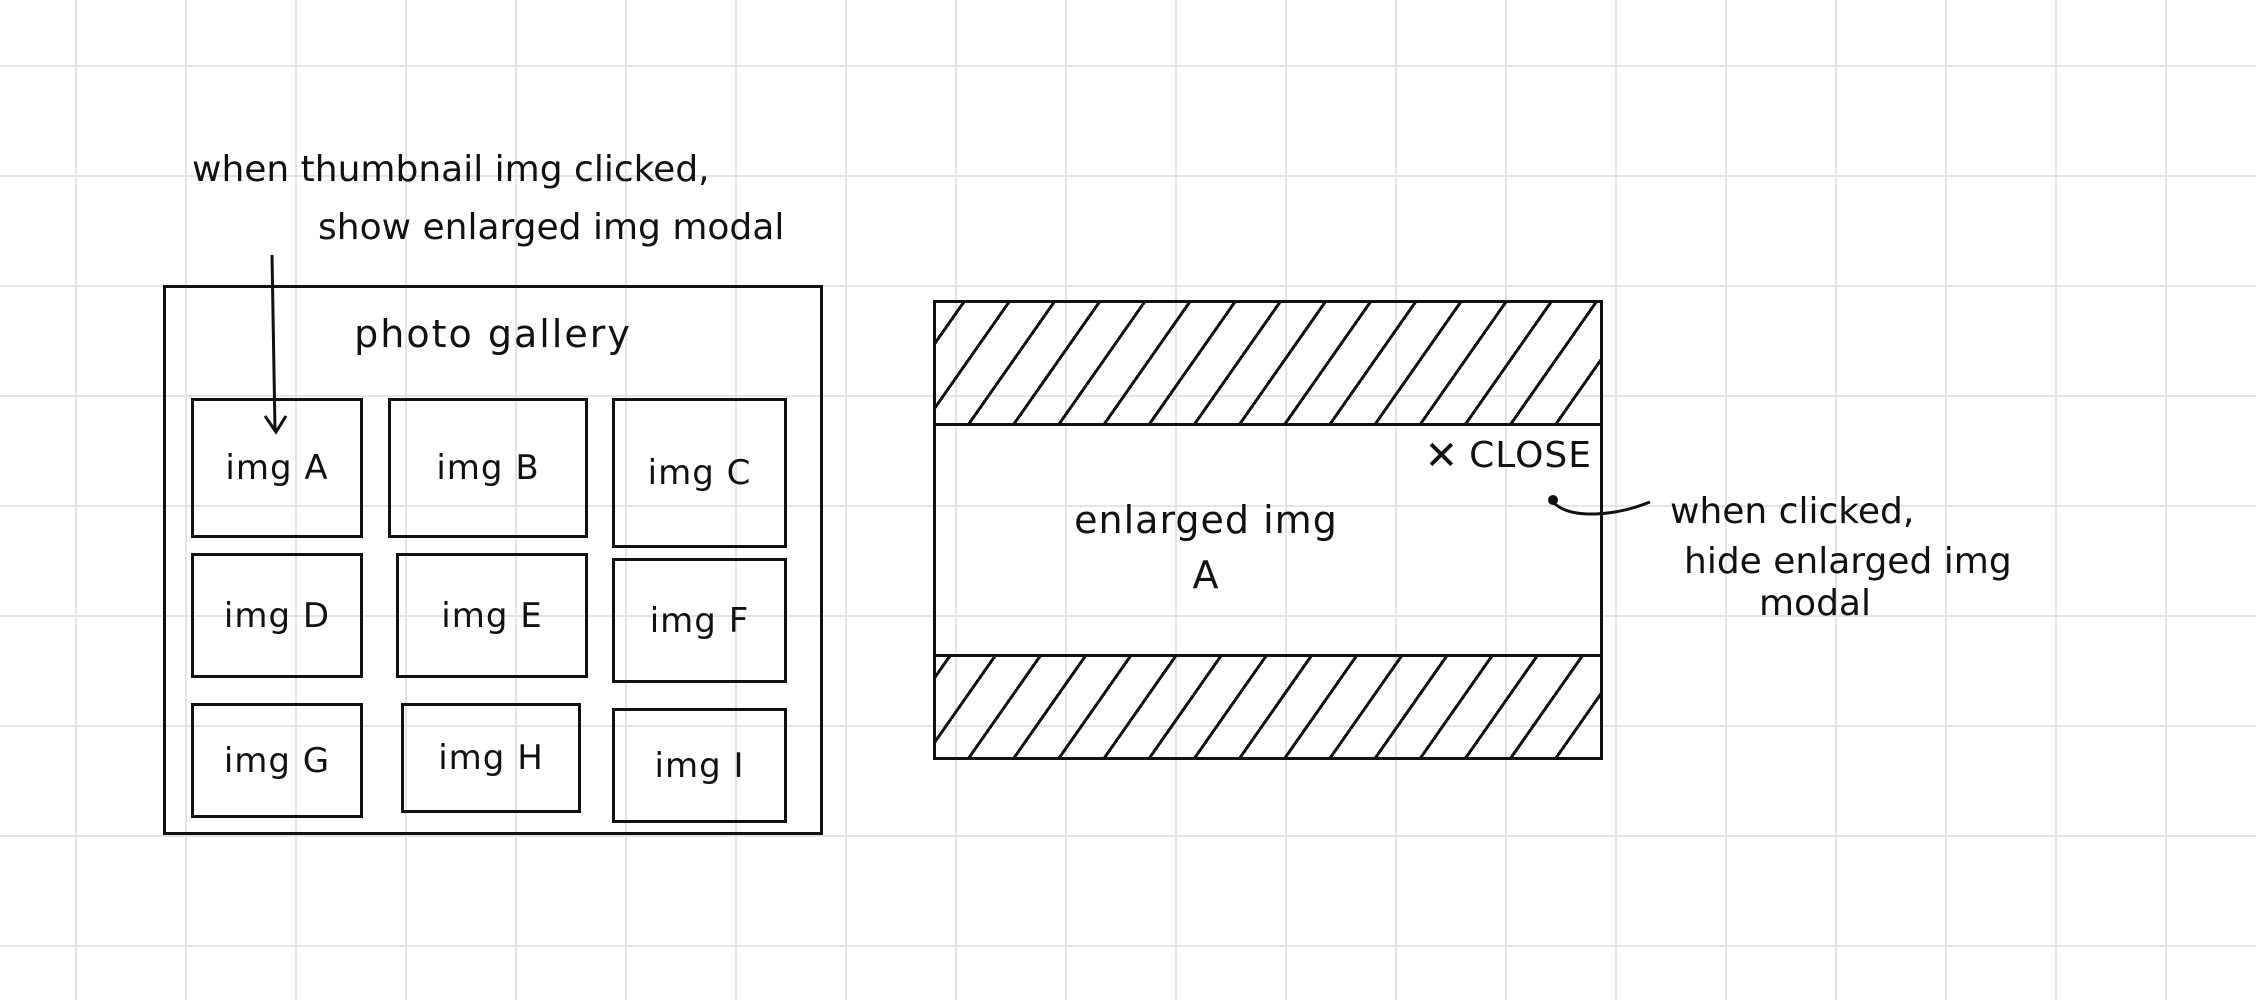  What do you see at coordinates (1601, 508) in the screenshot?
I see `close-annotation-arrow` at bounding box center [1601, 508].